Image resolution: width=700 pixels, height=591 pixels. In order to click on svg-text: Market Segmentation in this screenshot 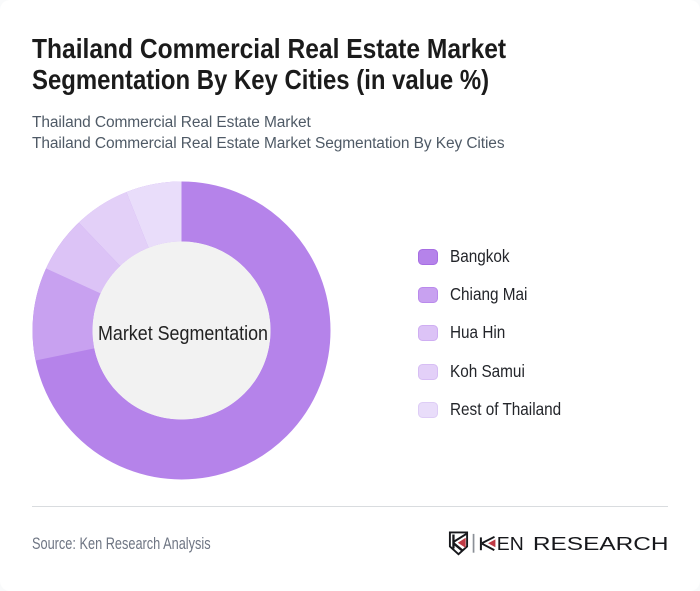, I will do `click(183, 333)`.